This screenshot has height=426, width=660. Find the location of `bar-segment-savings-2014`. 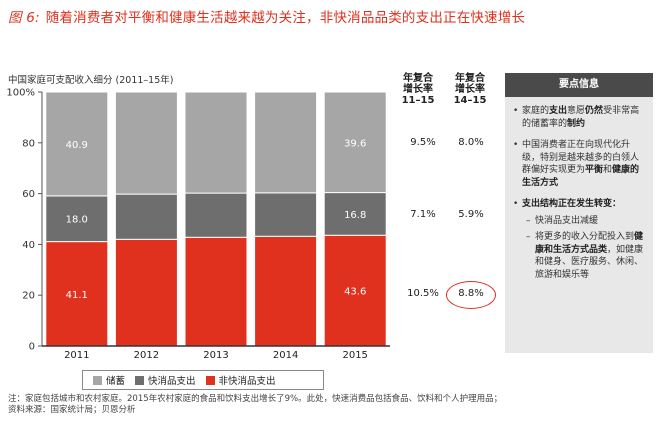

bar-segment-savings-2014 is located at coordinates (286, 142).